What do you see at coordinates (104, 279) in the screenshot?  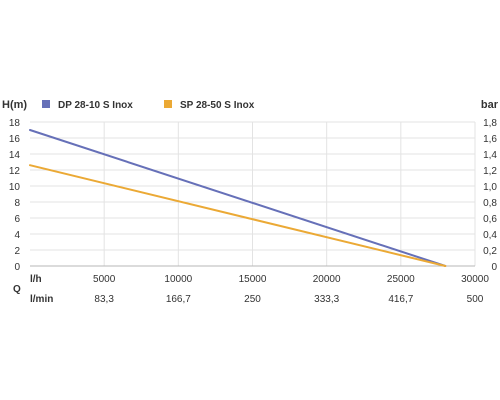 I see `x-lh-tick-label: 5000` at bounding box center [104, 279].